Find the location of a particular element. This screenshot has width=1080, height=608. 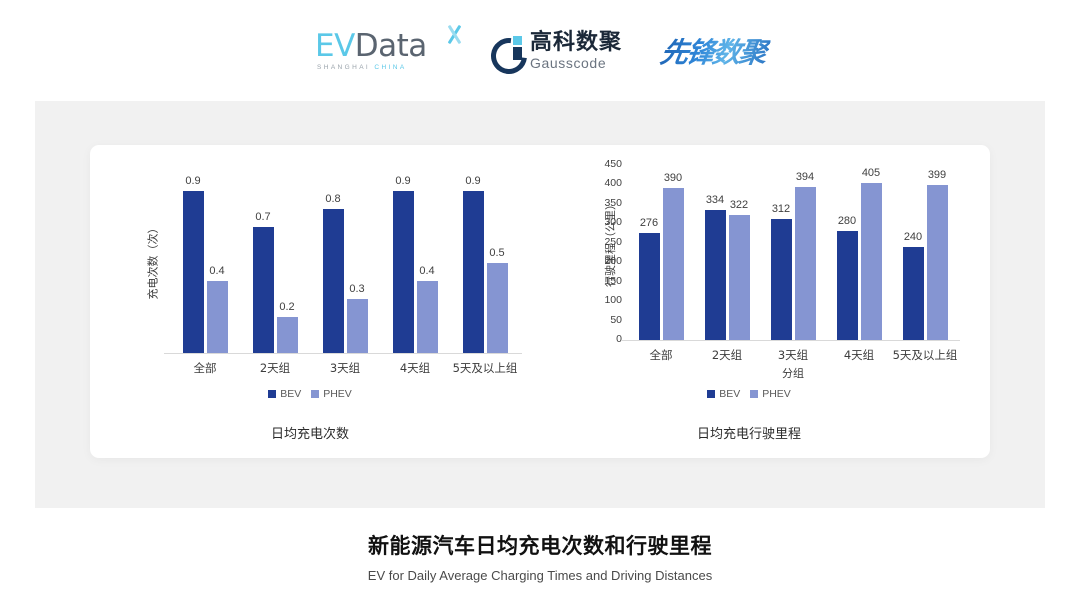

bar-value-label: 0.3 is located at coordinates (357, 289).